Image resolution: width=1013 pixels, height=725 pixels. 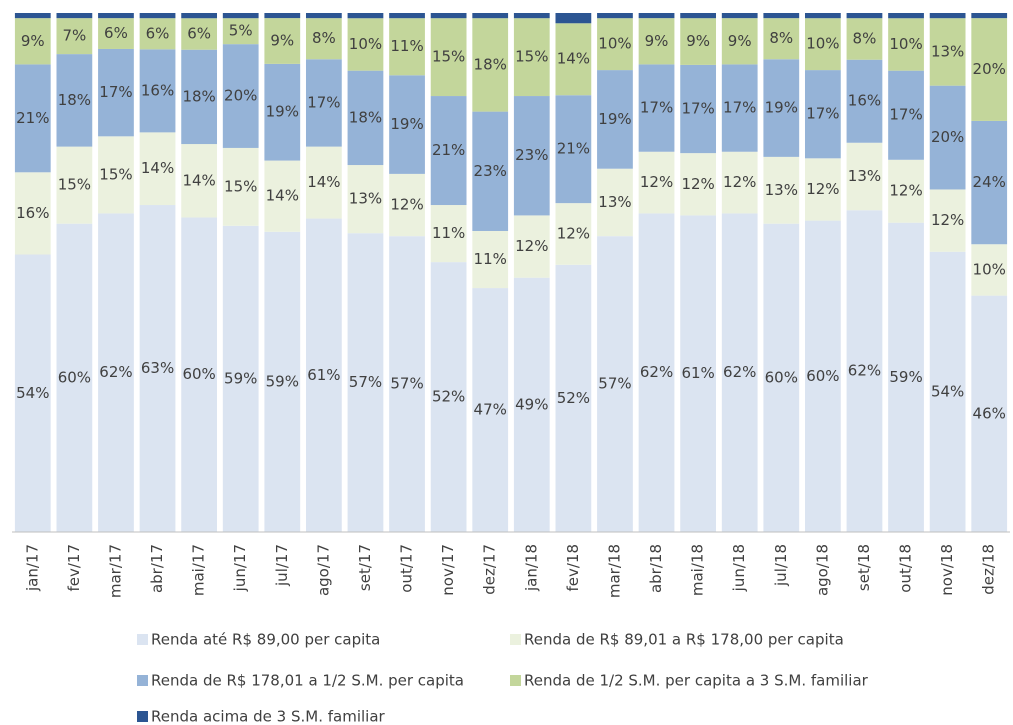 I want to click on data-label: 57%, so click(x=365, y=382).